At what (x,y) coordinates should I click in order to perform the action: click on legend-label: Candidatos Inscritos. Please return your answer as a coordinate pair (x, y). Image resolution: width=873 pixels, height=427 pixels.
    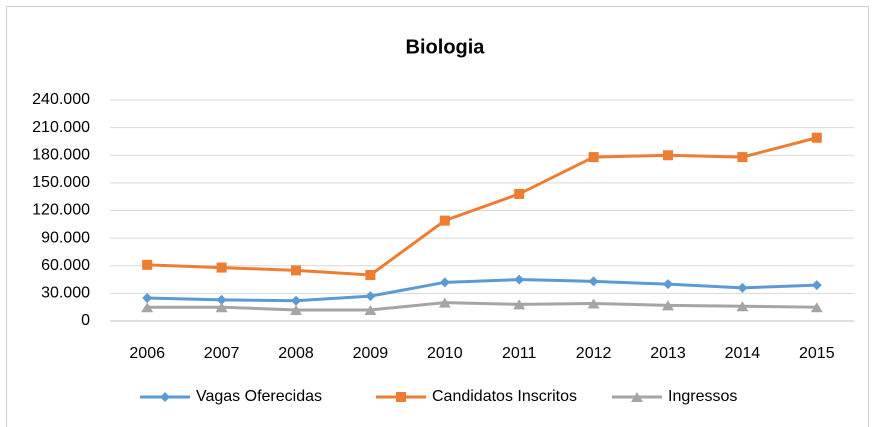
    Looking at the image, I should click on (504, 396).